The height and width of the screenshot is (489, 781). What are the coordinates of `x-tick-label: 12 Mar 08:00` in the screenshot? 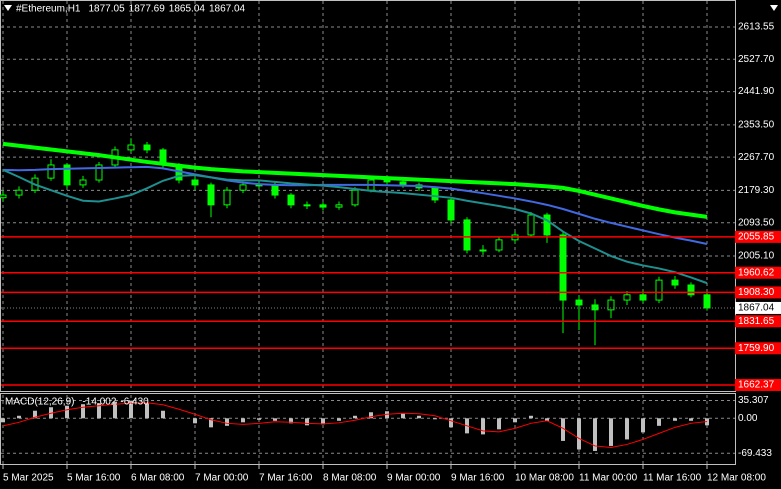 It's located at (736, 478).